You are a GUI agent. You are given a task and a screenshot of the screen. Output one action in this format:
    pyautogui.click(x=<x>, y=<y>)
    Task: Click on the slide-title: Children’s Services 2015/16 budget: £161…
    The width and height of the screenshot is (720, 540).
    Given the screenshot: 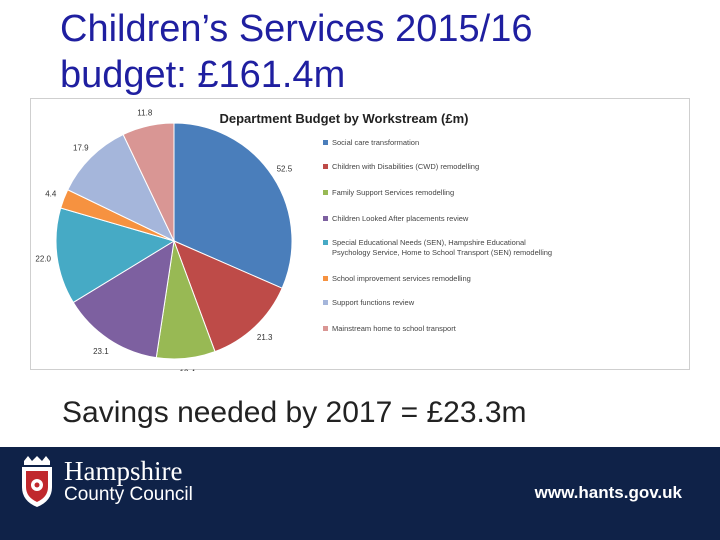 What is the action you would take?
    pyautogui.click(x=370, y=52)
    